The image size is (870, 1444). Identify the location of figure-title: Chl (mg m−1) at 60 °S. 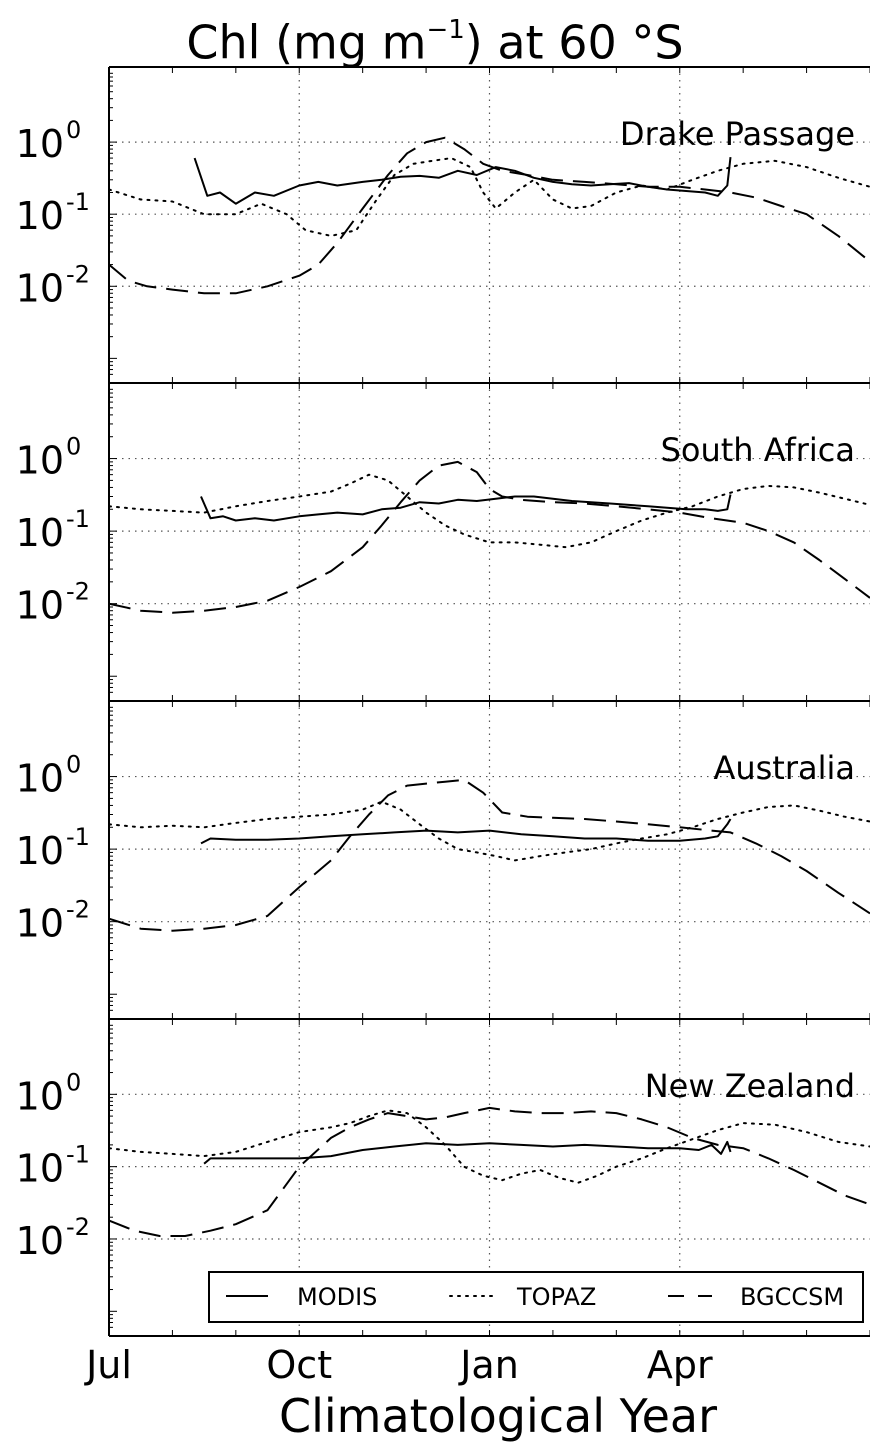
(435, 38).